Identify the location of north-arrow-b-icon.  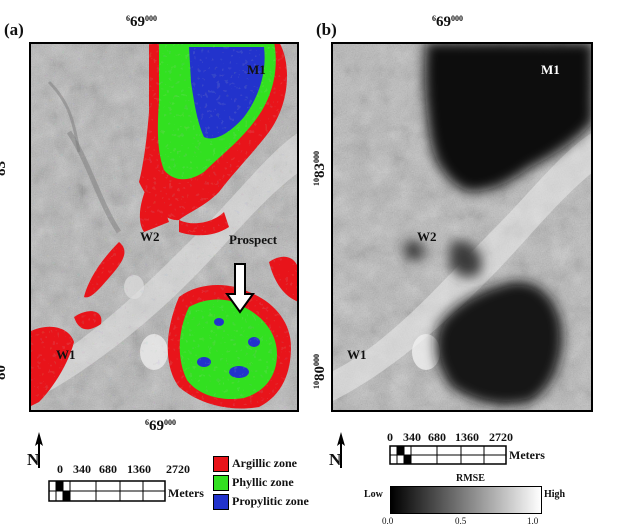
(341, 452).